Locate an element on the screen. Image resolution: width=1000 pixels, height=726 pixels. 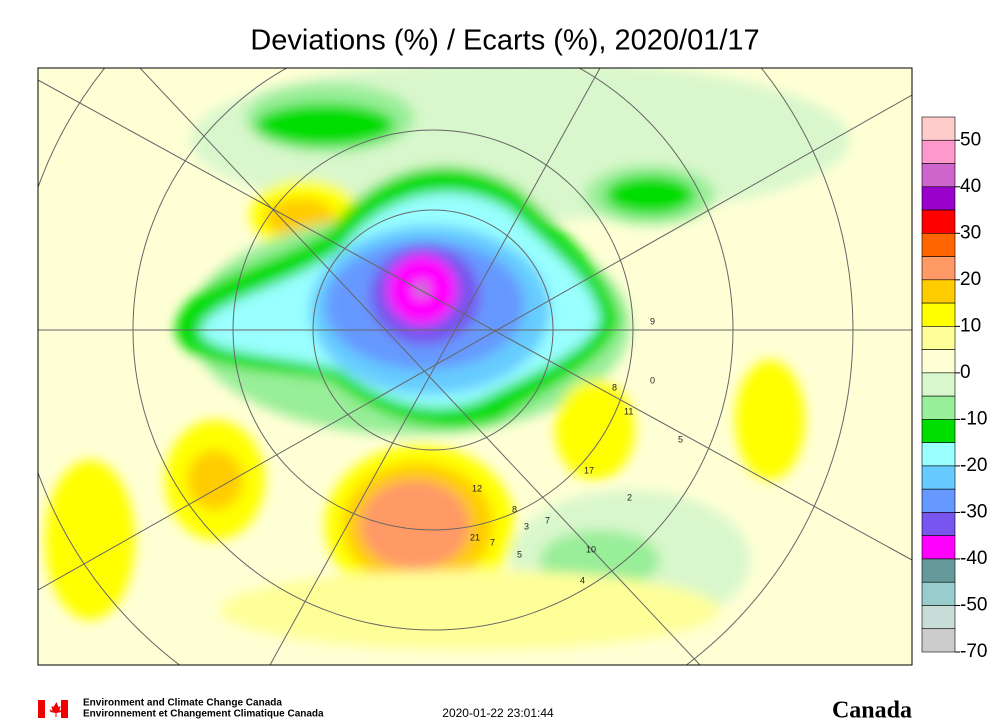
color-legend: 50 40 30 20 10 0 -10 -20 -30 -40 -50 -70 is located at coordinates (954, 389).